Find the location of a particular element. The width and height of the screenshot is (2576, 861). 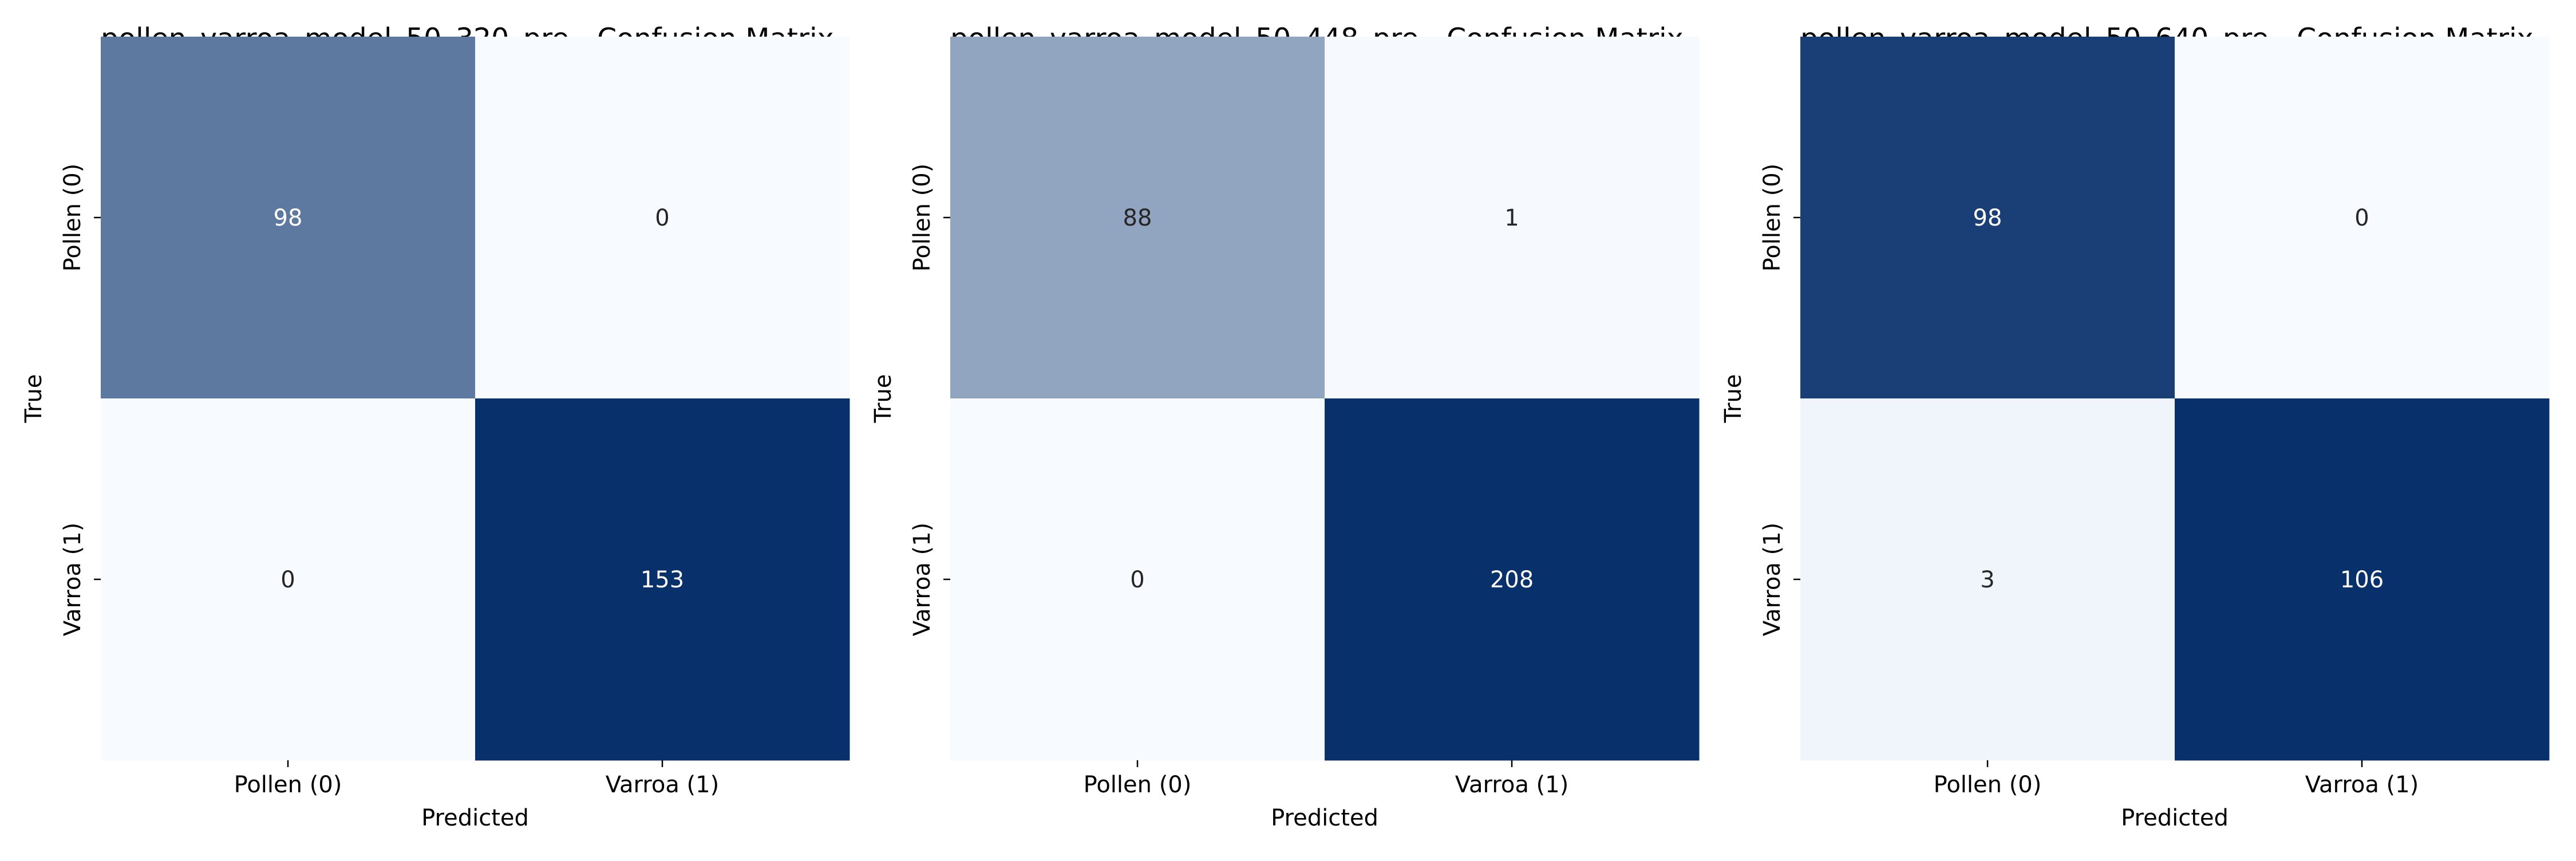

data-label-r0-c0: 88 is located at coordinates (1137, 218).